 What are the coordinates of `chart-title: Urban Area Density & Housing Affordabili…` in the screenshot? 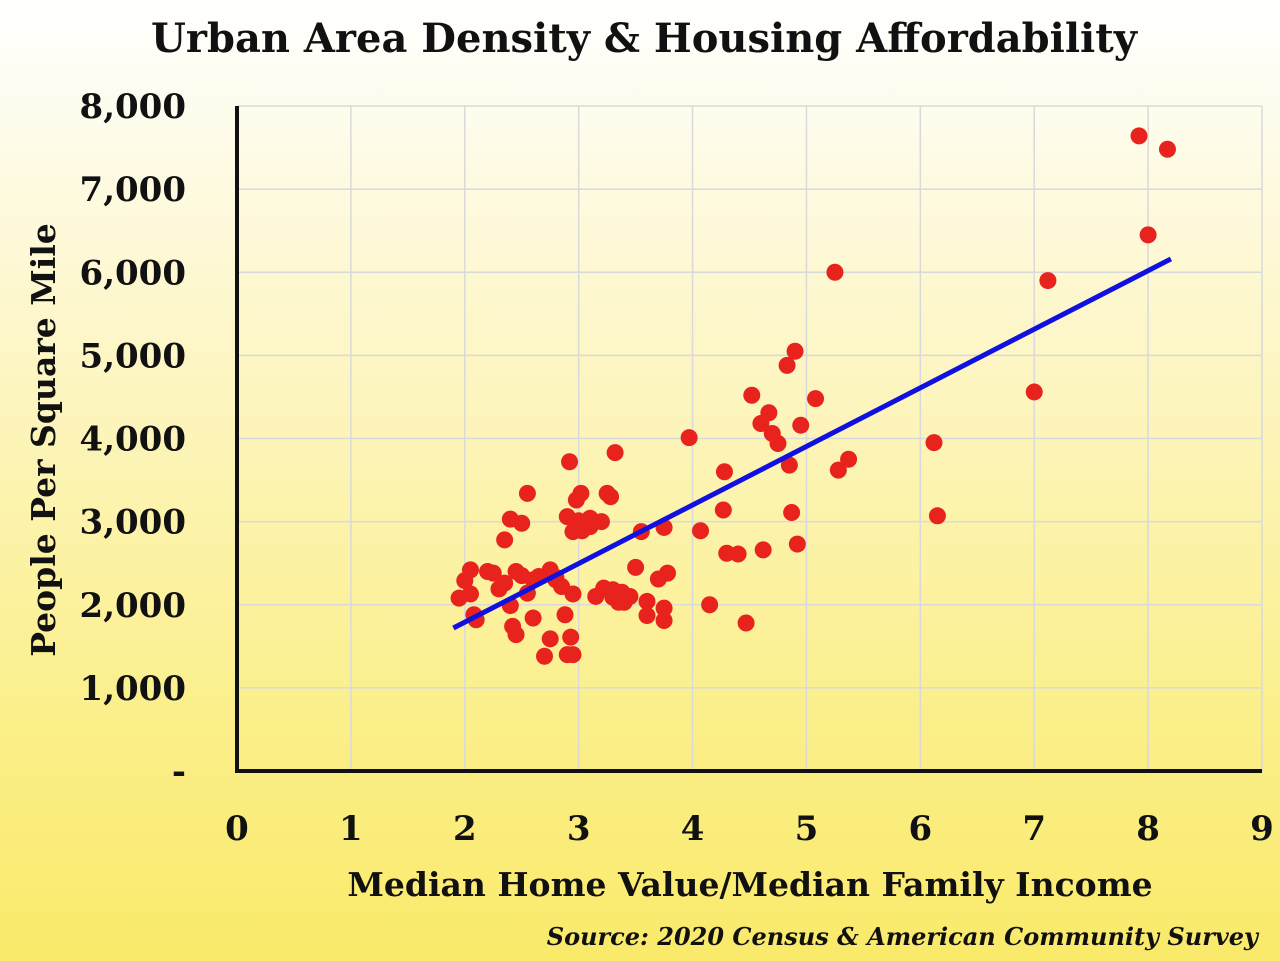 It's located at (645, 38).